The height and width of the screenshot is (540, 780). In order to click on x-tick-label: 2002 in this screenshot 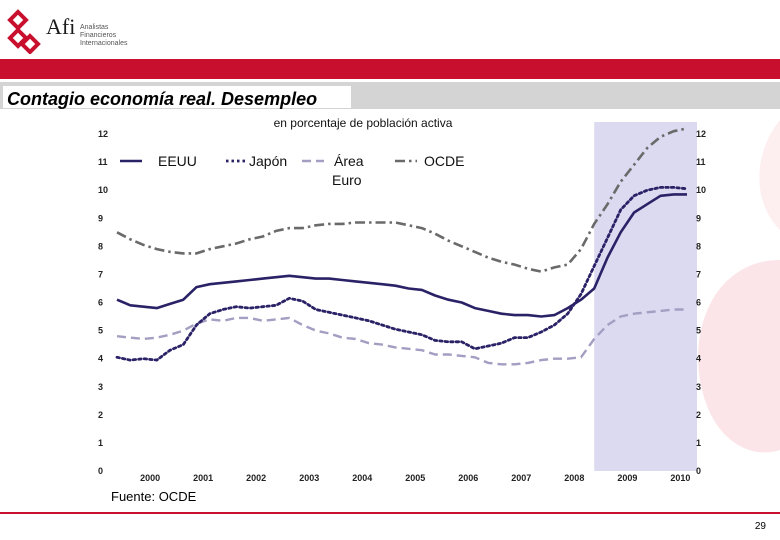, I will do `click(256, 478)`.